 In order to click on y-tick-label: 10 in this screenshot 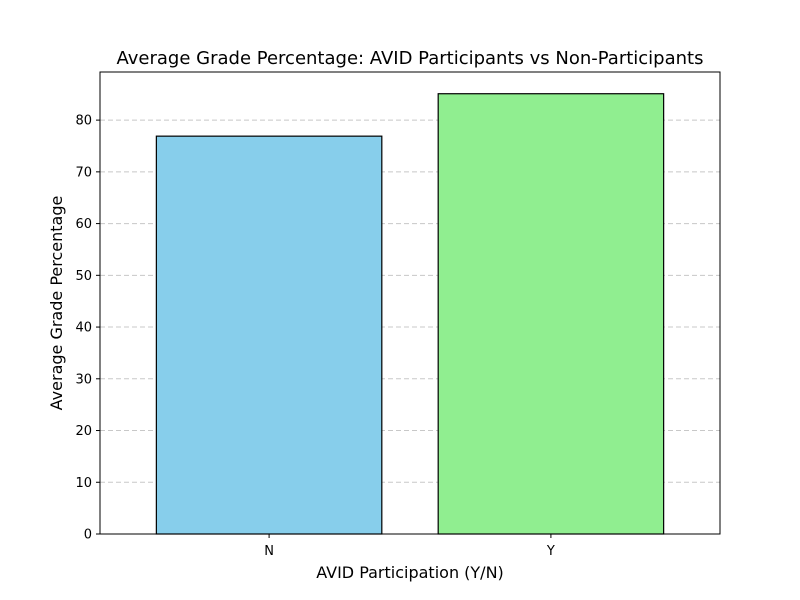, I will do `click(83, 483)`.